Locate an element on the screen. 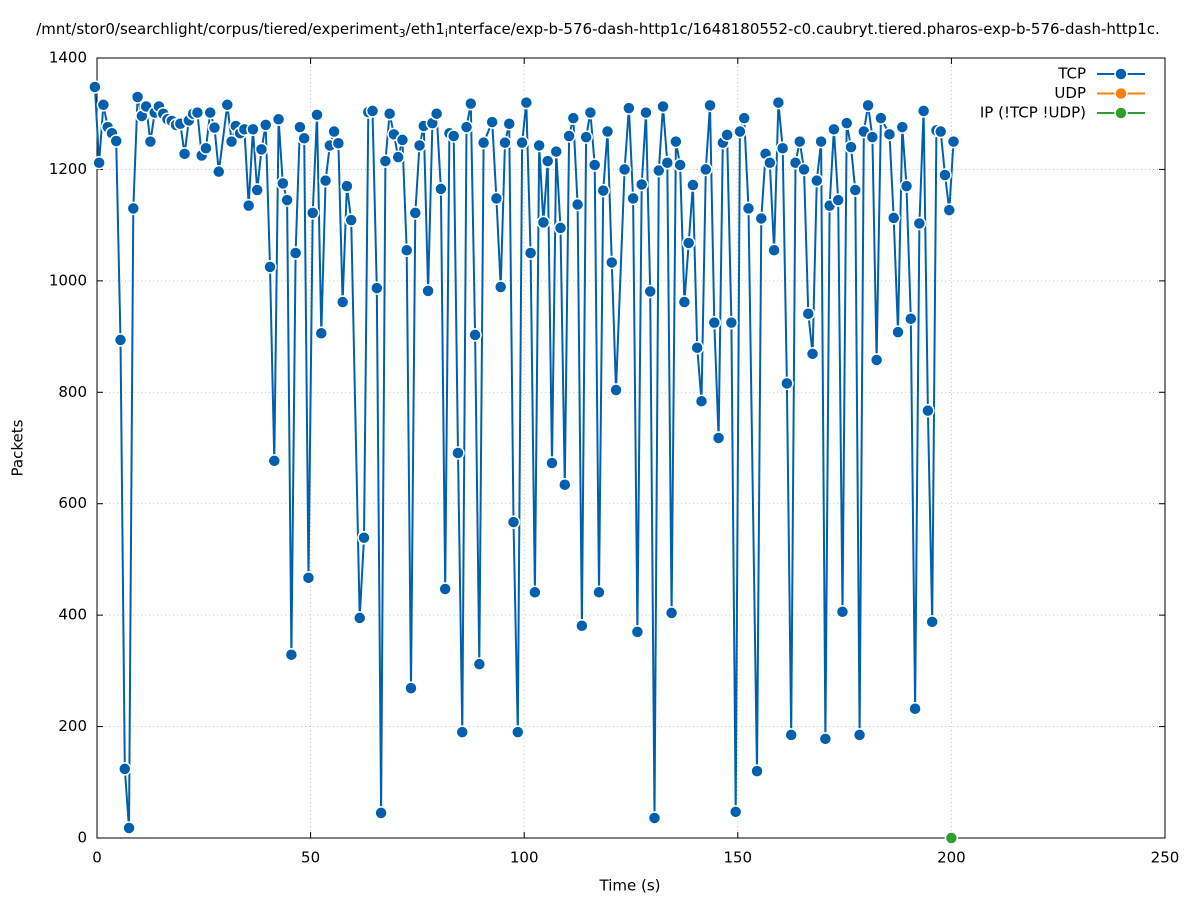 The height and width of the screenshot is (900, 1197). y-tick-label: 1000 is located at coordinates (68, 280).